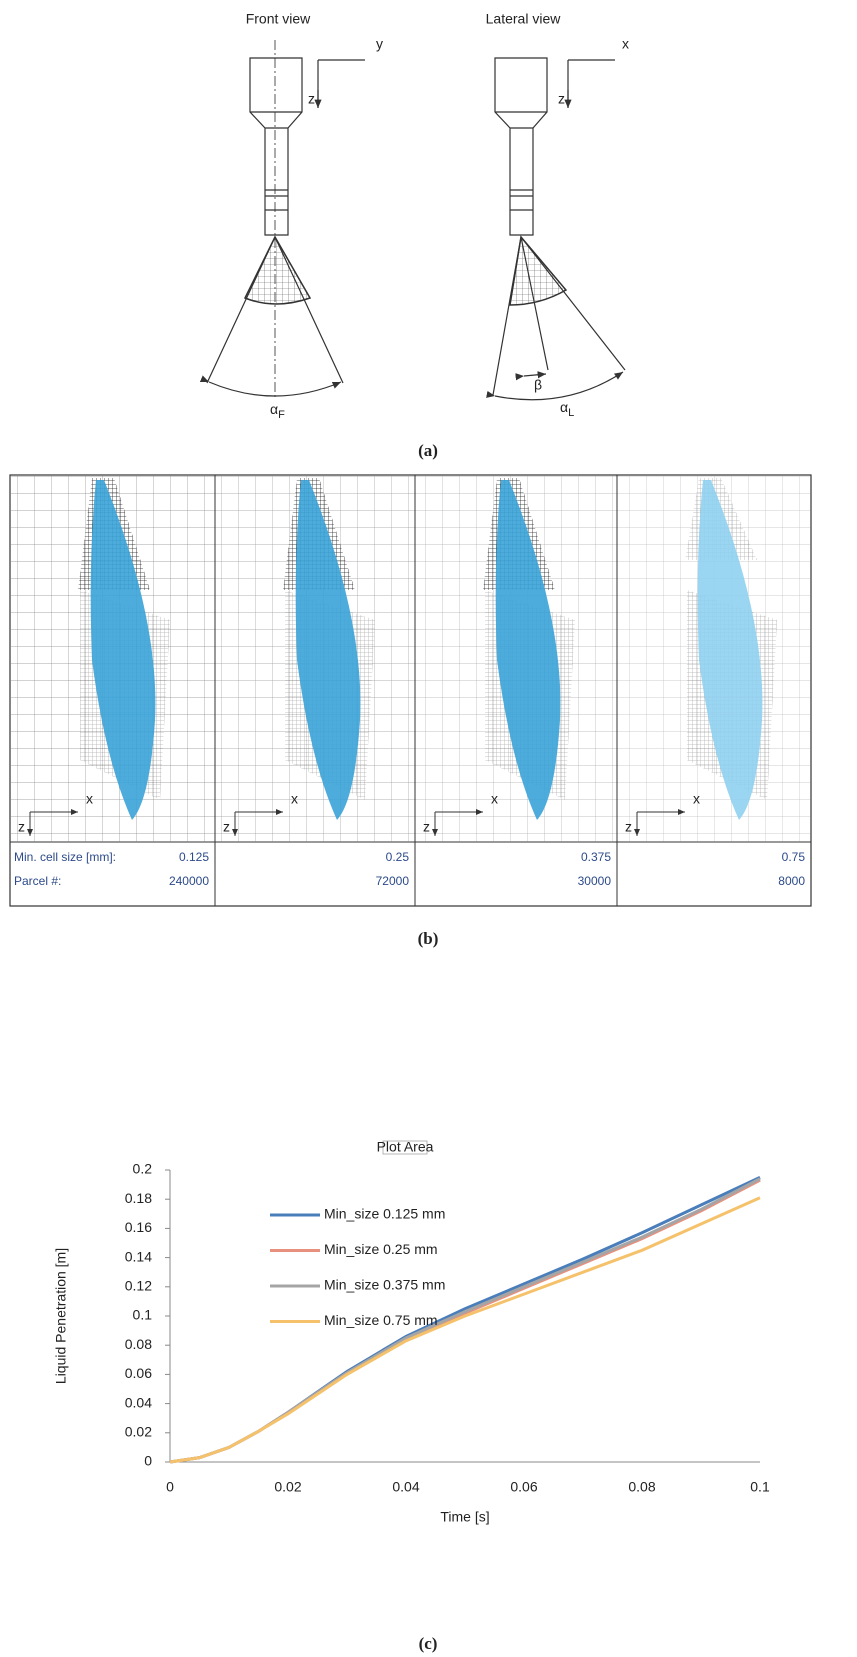 The height and width of the screenshot is (1657, 857). What do you see at coordinates (556, 229) in the screenshot?
I see `lateral-nozzle` at bounding box center [556, 229].